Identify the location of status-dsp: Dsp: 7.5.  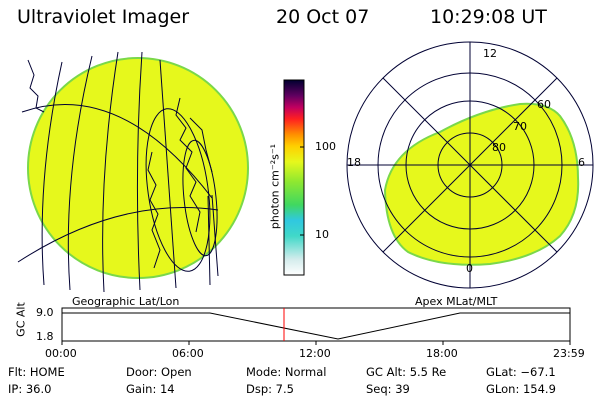
(270, 389).